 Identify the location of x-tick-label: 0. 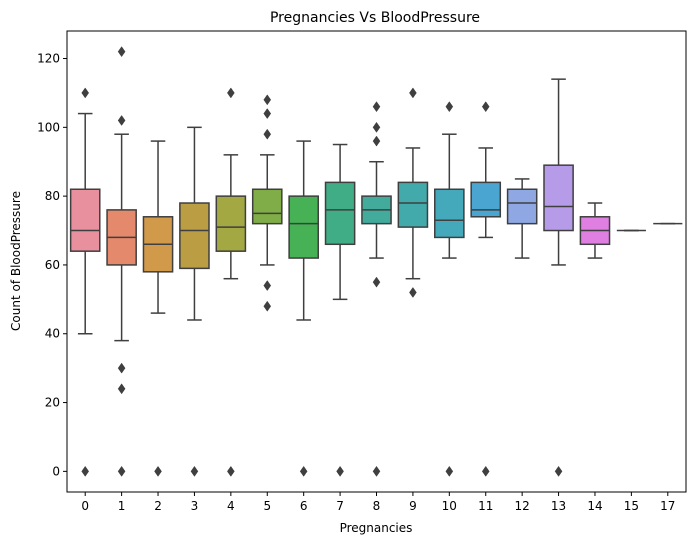
(85, 506).